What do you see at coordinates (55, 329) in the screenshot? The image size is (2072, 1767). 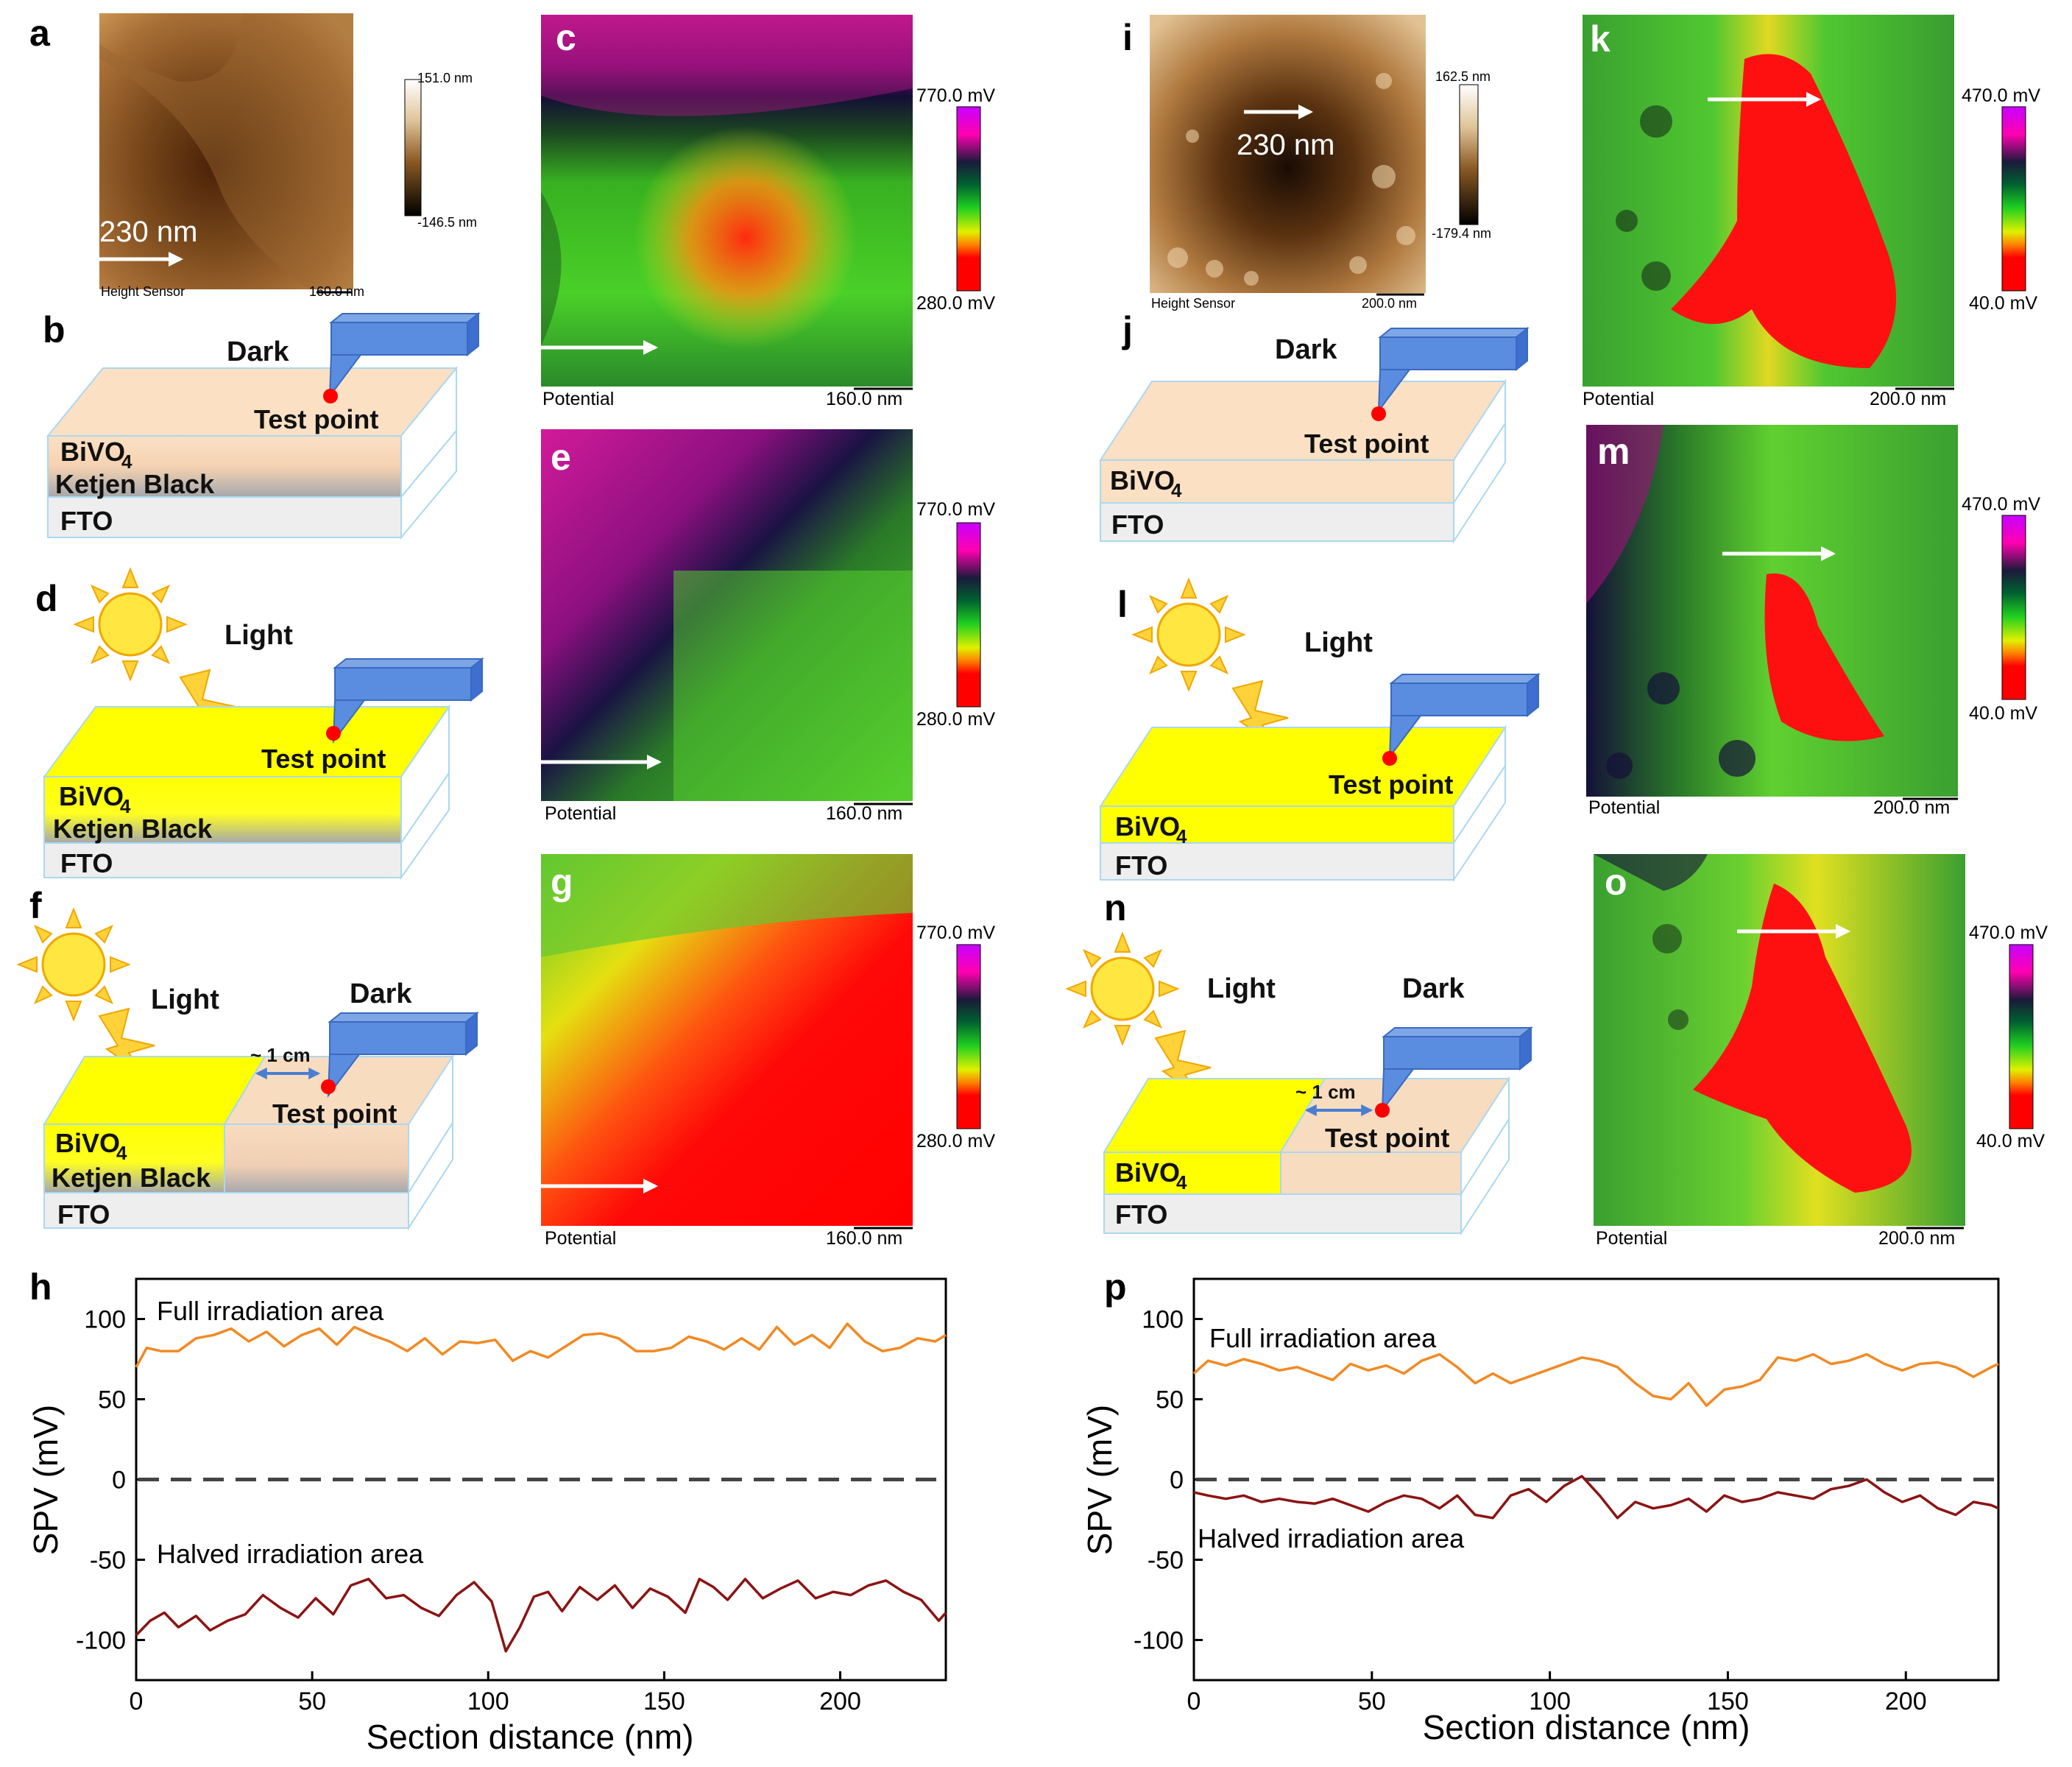 I see `panel-label-b: b` at bounding box center [55, 329].